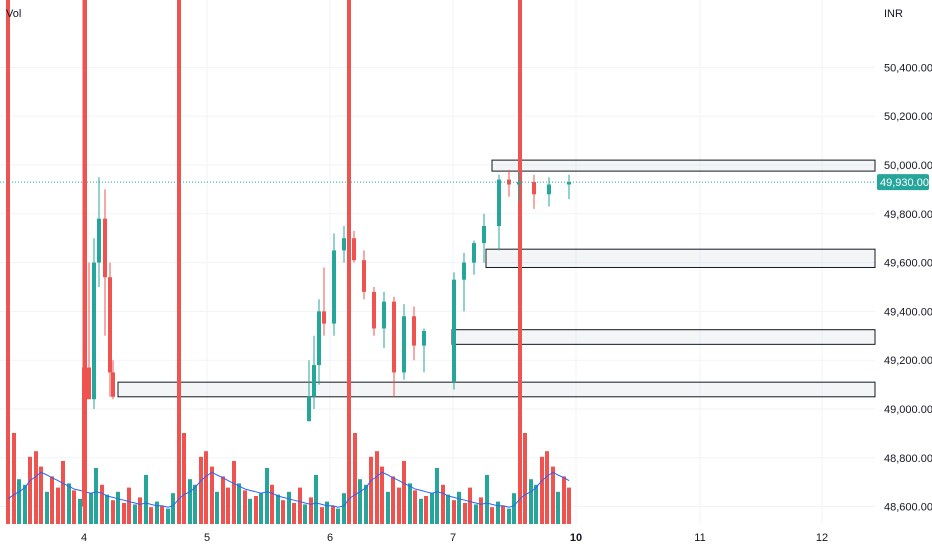 The height and width of the screenshot is (550, 932). What do you see at coordinates (908, 361) in the screenshot?
I see `y-tick-label: 49,200.00` at bounding box center [908, 361].